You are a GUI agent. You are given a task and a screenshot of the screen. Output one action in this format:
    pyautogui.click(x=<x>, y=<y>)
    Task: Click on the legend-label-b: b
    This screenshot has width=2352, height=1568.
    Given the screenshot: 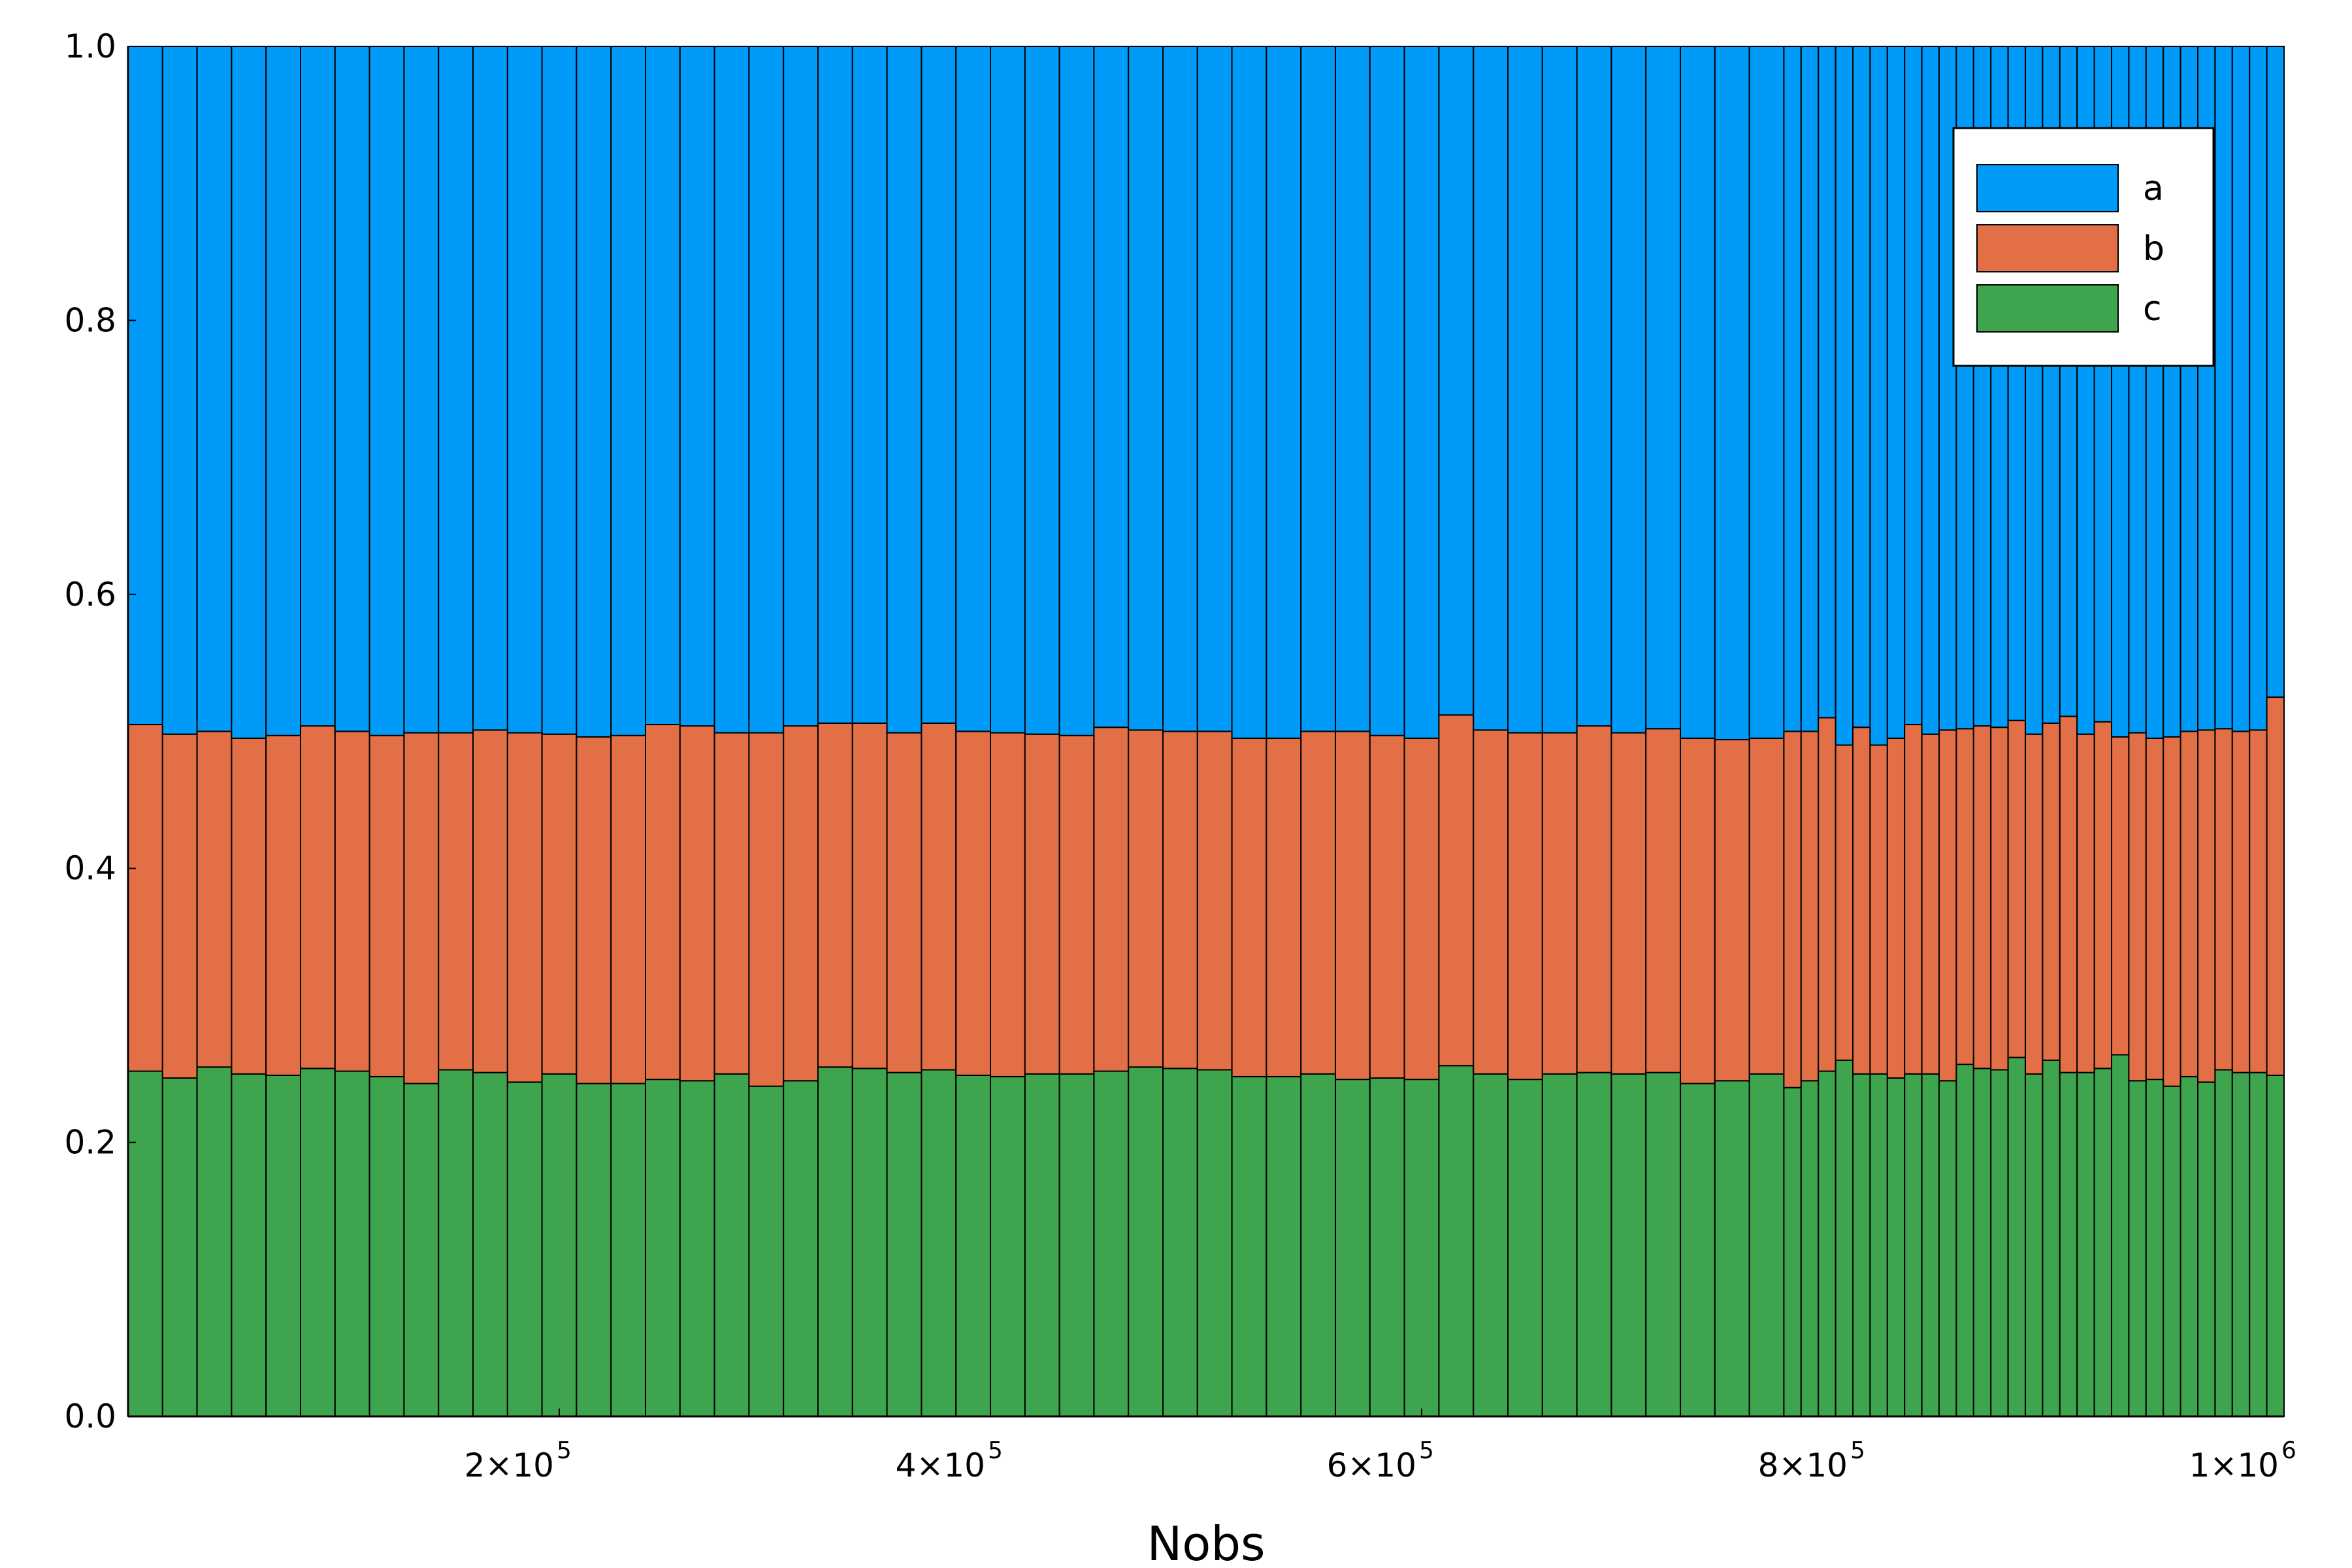 What is the action you would take?
    pyautogui.click(x=2153, y=249)
    